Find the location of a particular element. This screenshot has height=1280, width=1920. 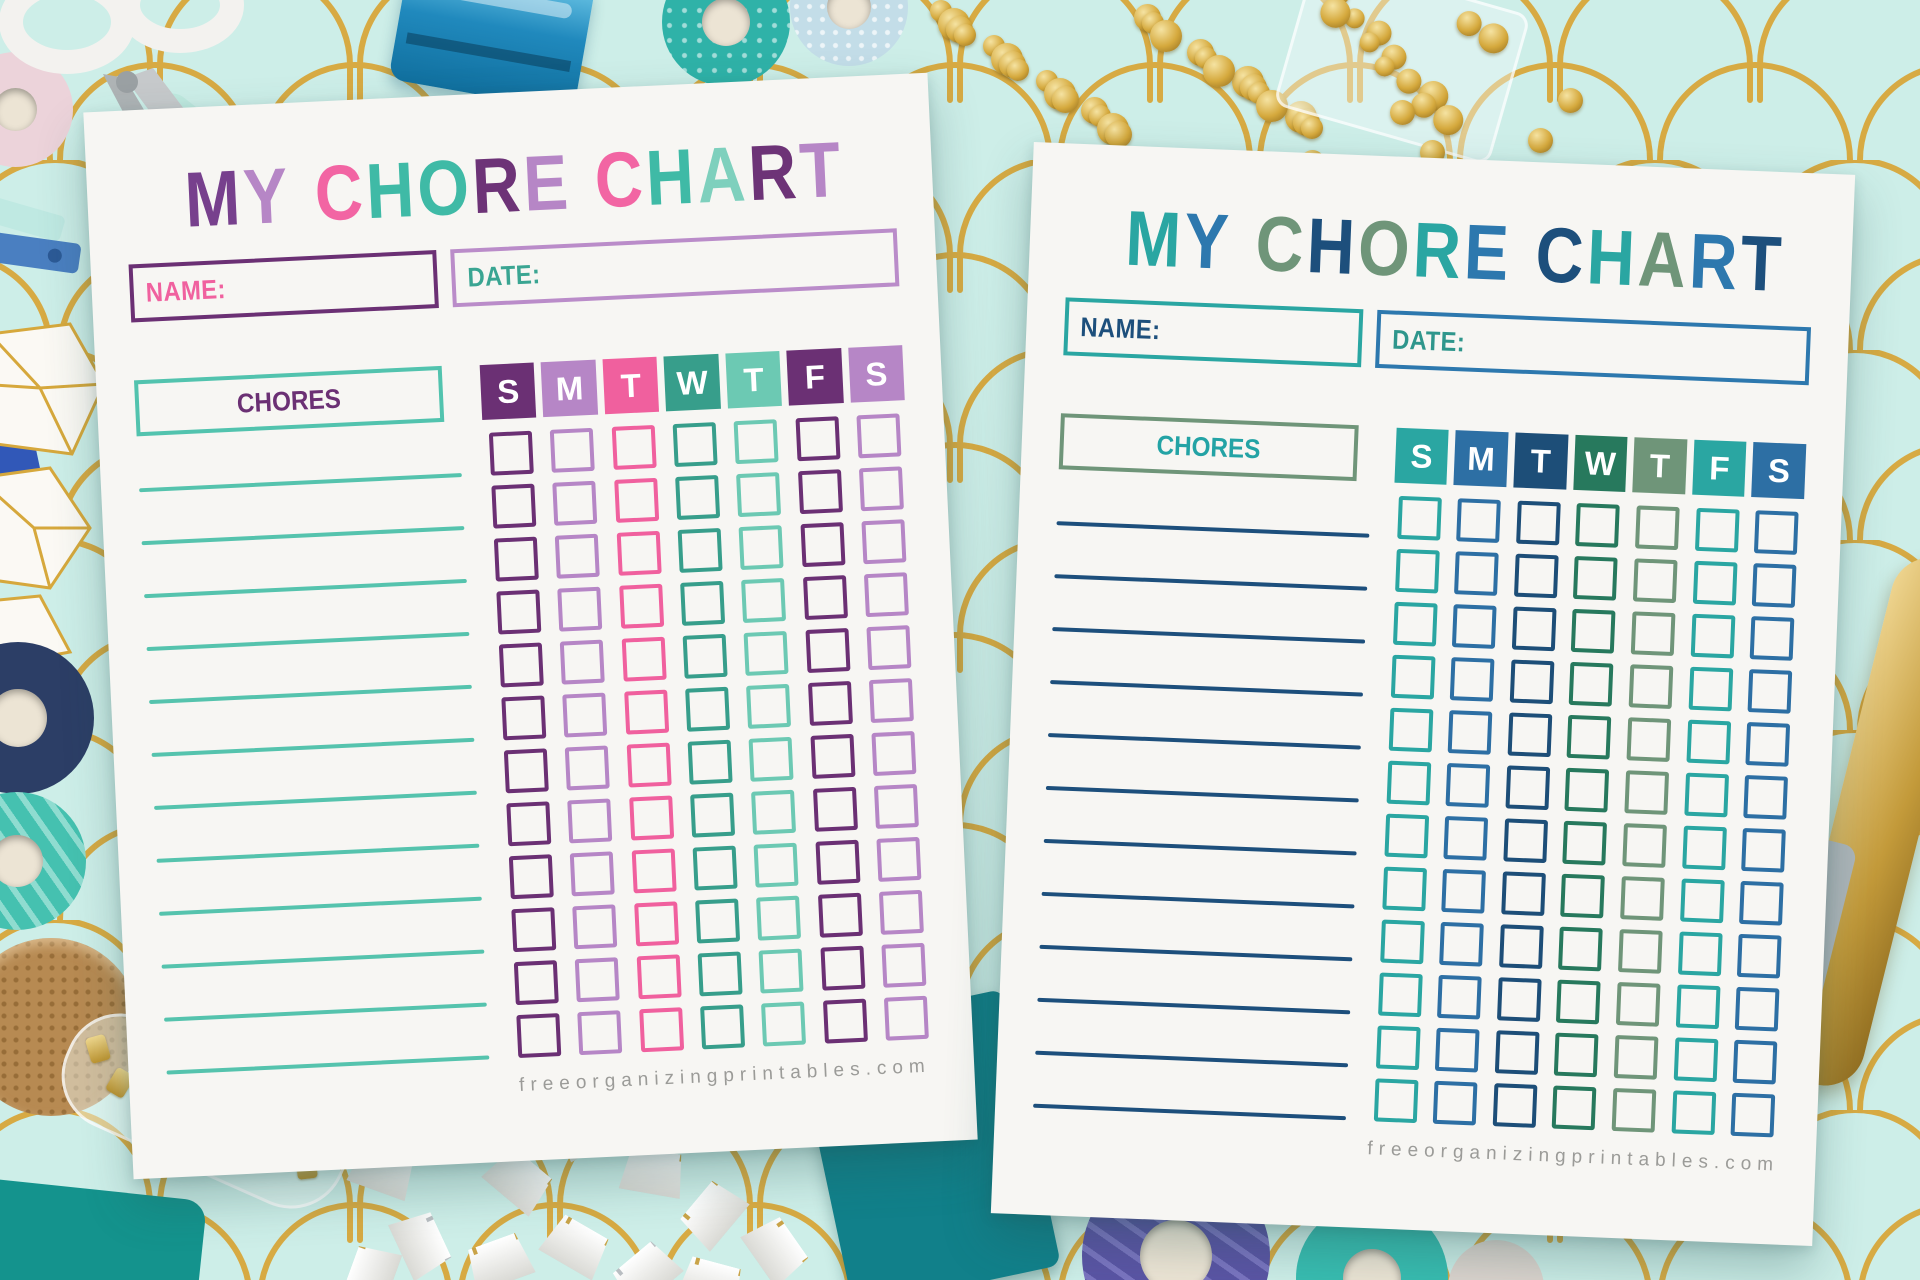

date-label: DATE: is located at coordinates (503, 275).